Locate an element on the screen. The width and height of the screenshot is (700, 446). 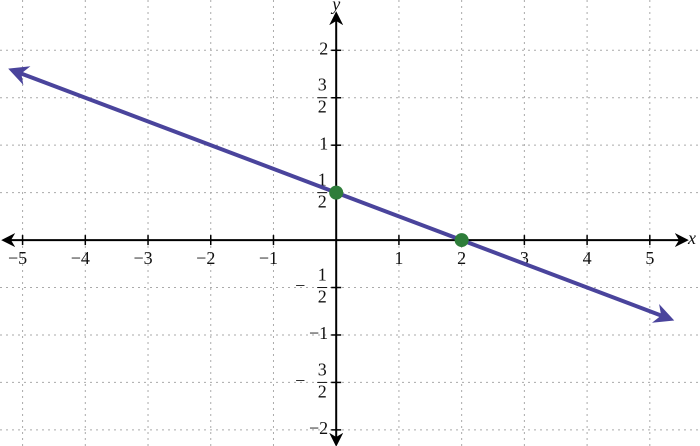
tick-label: 5 is located at coordinates (649, 258).